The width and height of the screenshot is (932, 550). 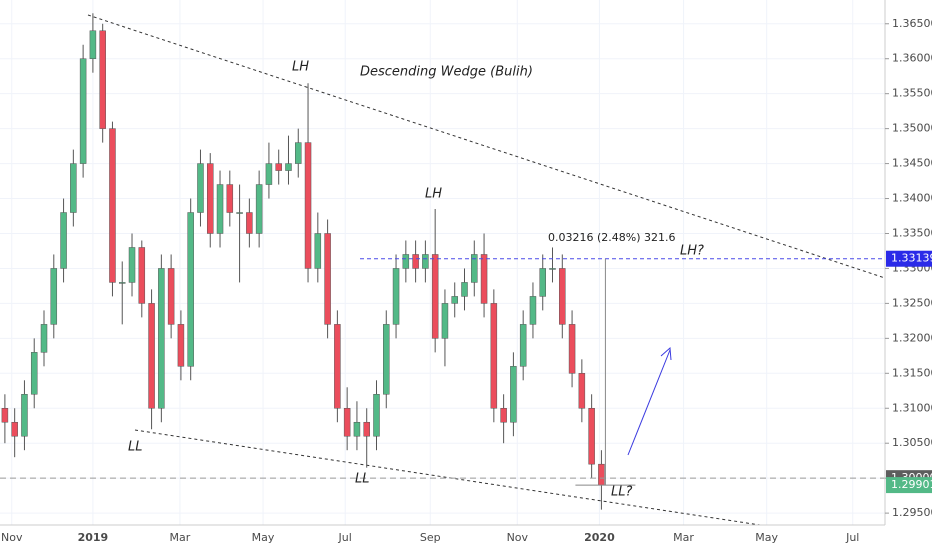 I want to click on x-tick-label: 2019, so click(x=93, y=537).